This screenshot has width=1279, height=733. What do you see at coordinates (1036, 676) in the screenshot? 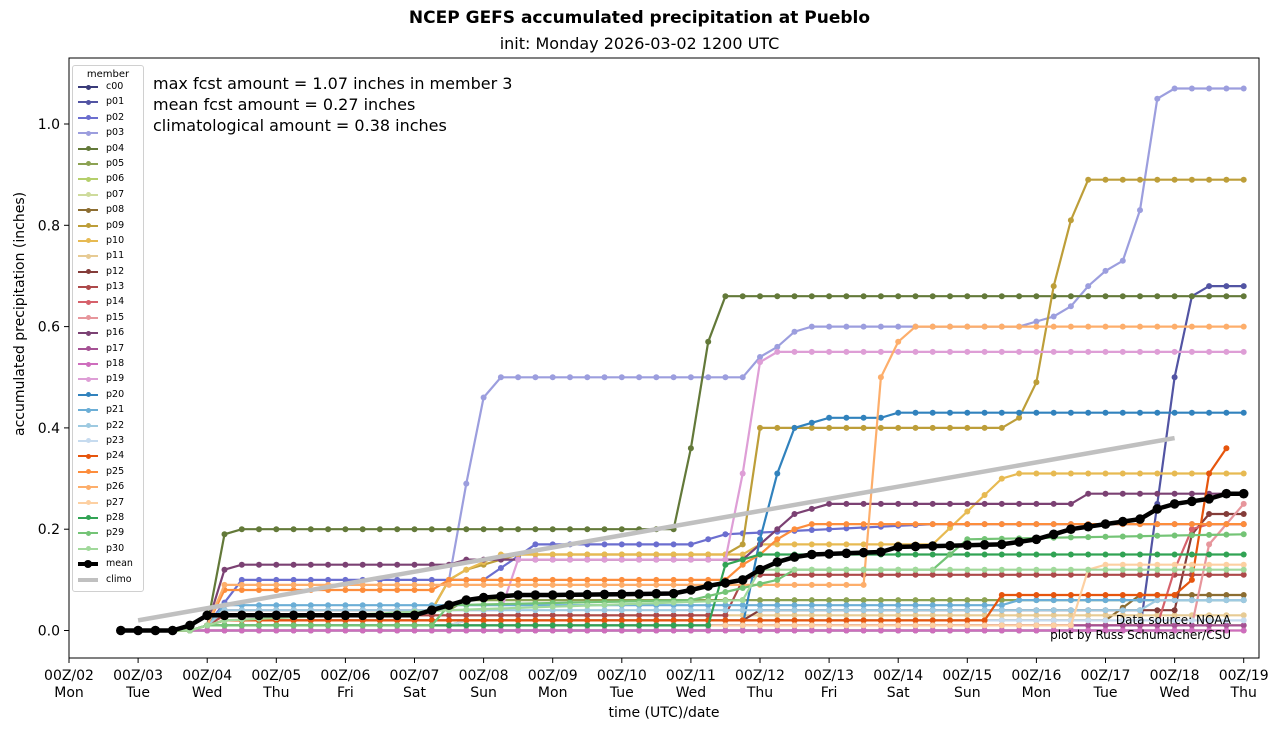
I see `x-tick-label: 00Z/16` at bounding box center [1036, 676].